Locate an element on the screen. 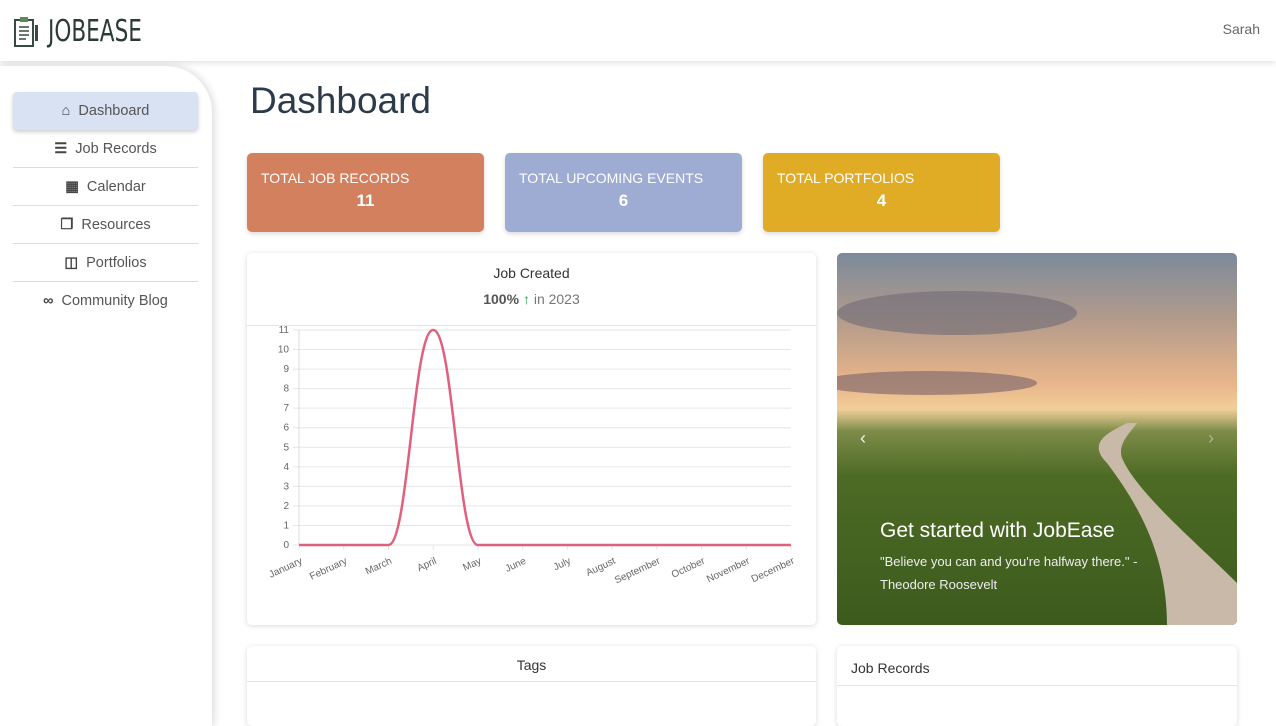  y-tick-label: 1 is located at coordinates (286, 525).